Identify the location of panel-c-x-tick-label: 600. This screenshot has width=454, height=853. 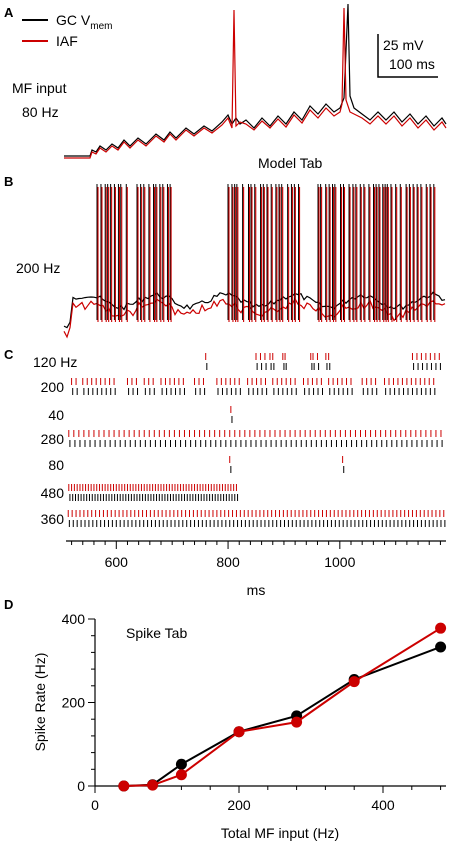
(117, 562).